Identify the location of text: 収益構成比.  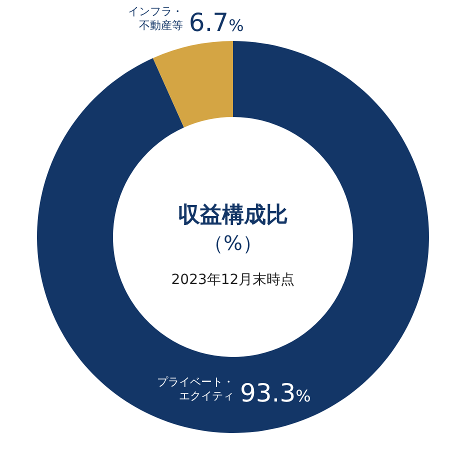
(233, 215).